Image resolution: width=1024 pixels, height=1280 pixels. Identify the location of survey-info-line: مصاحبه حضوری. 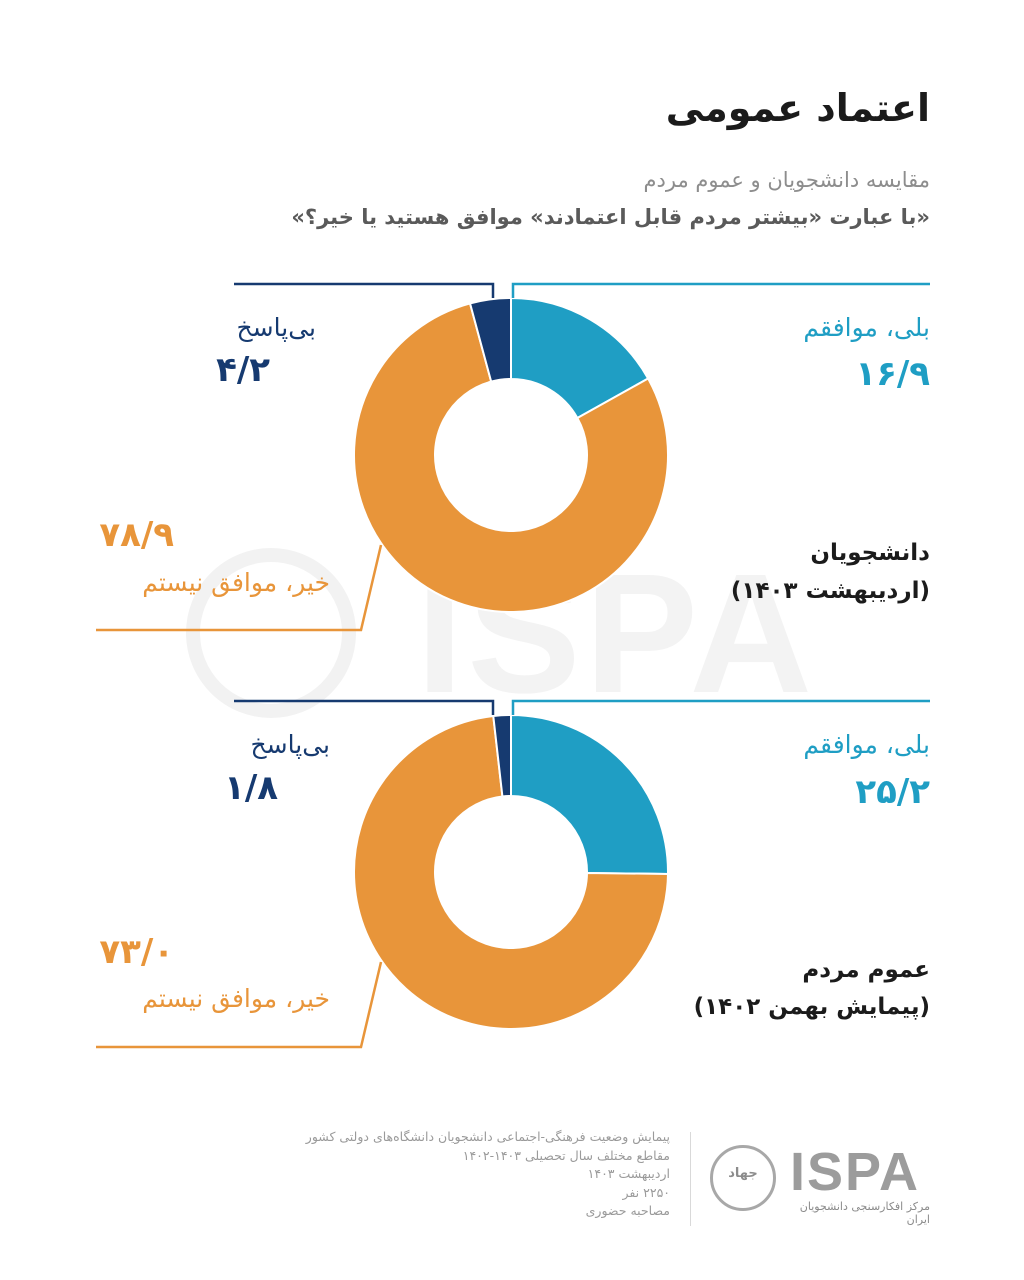
(627, 1210).